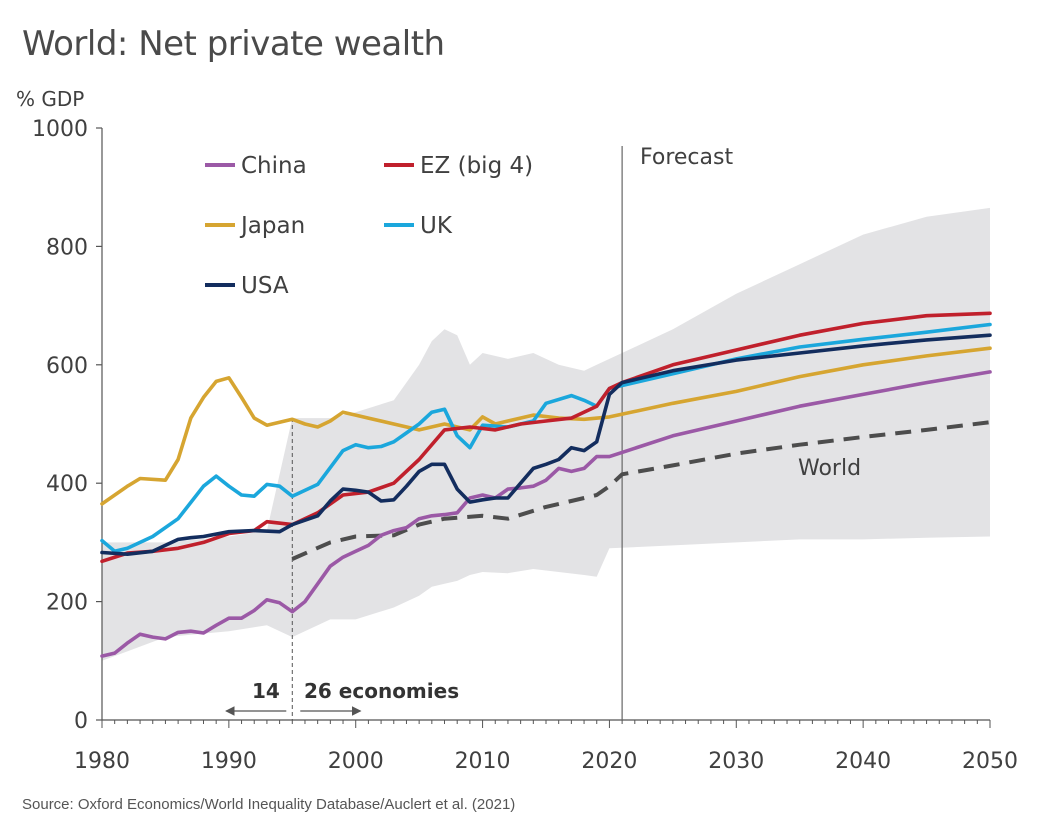 The height and width of the screenshot is (830, 1048). Describe the element at coordinates (476, 166) in the screenshot. I see `legend-label: EZ (big 4)` at that location.